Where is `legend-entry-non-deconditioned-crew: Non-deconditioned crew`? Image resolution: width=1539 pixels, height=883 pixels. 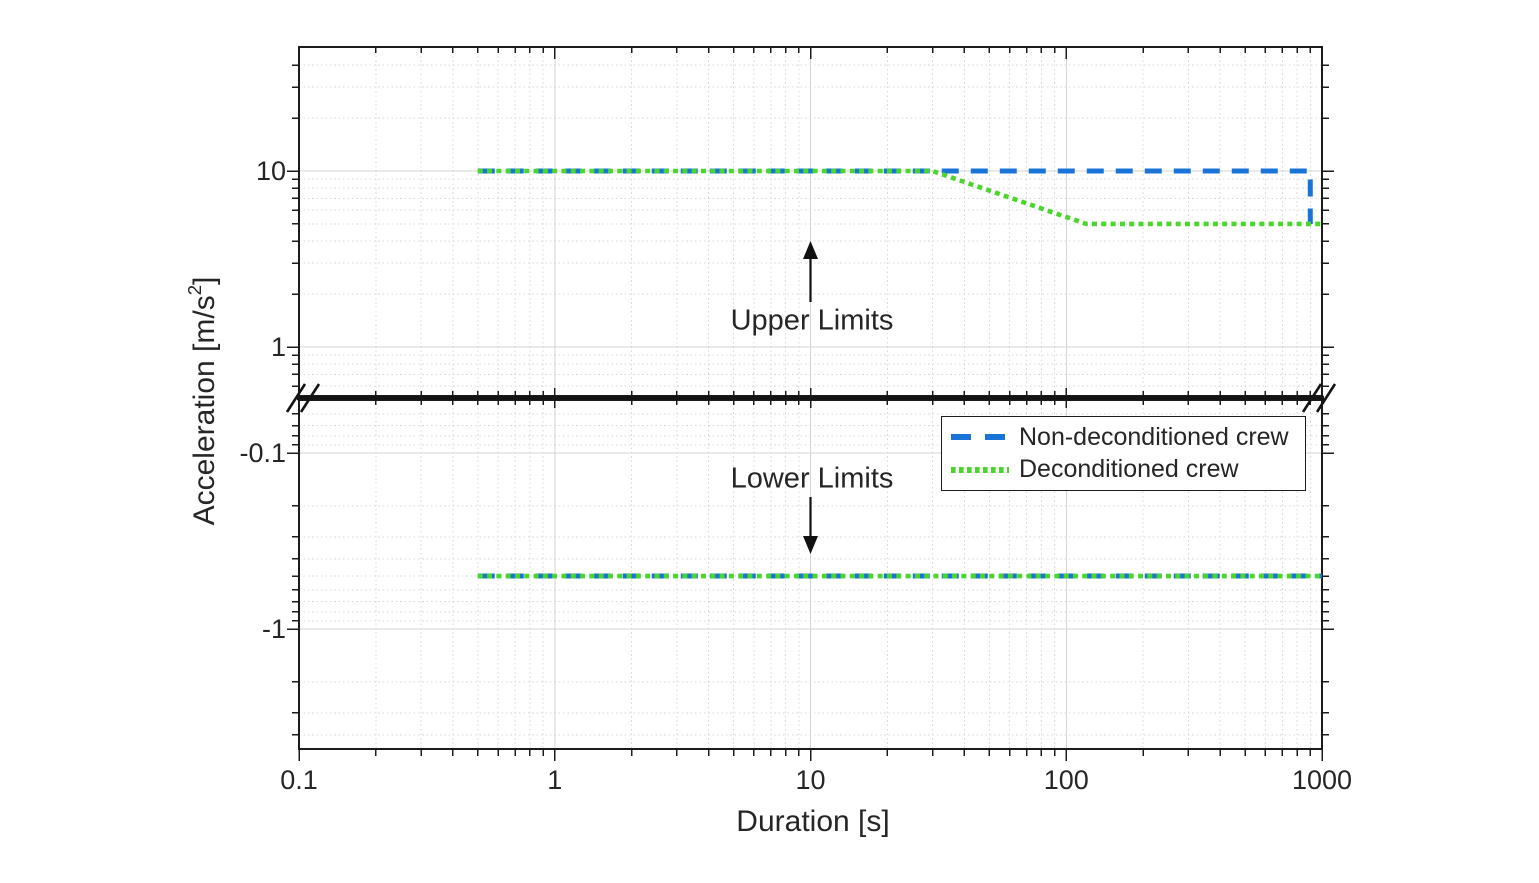 legend-entry-non-deconditioned-crew: Non-deconditioned crew is located at coordinates (1128, 436).